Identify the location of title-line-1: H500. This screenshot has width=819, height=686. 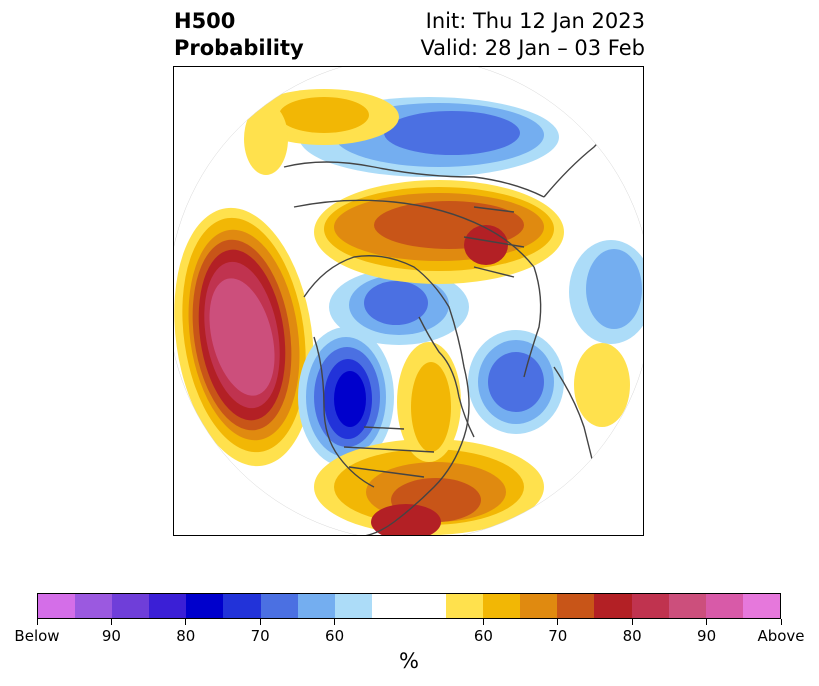
(205, 21).